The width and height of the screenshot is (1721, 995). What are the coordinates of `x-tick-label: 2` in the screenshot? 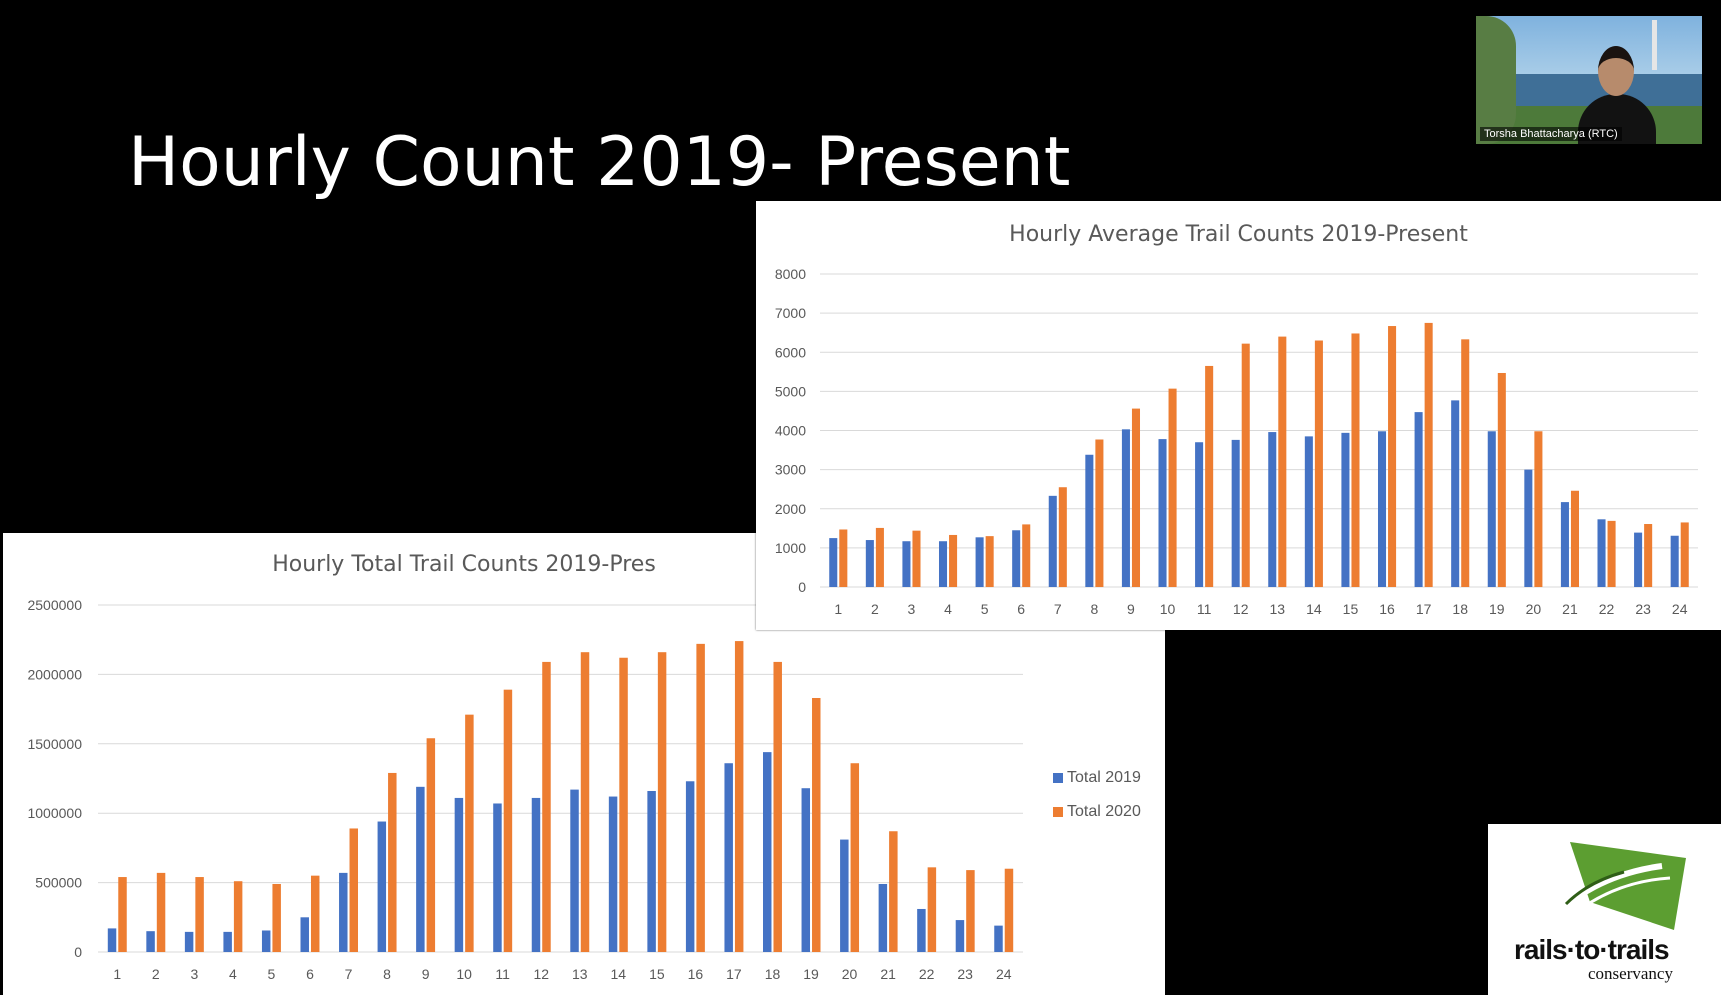 It's located at (875, 609).